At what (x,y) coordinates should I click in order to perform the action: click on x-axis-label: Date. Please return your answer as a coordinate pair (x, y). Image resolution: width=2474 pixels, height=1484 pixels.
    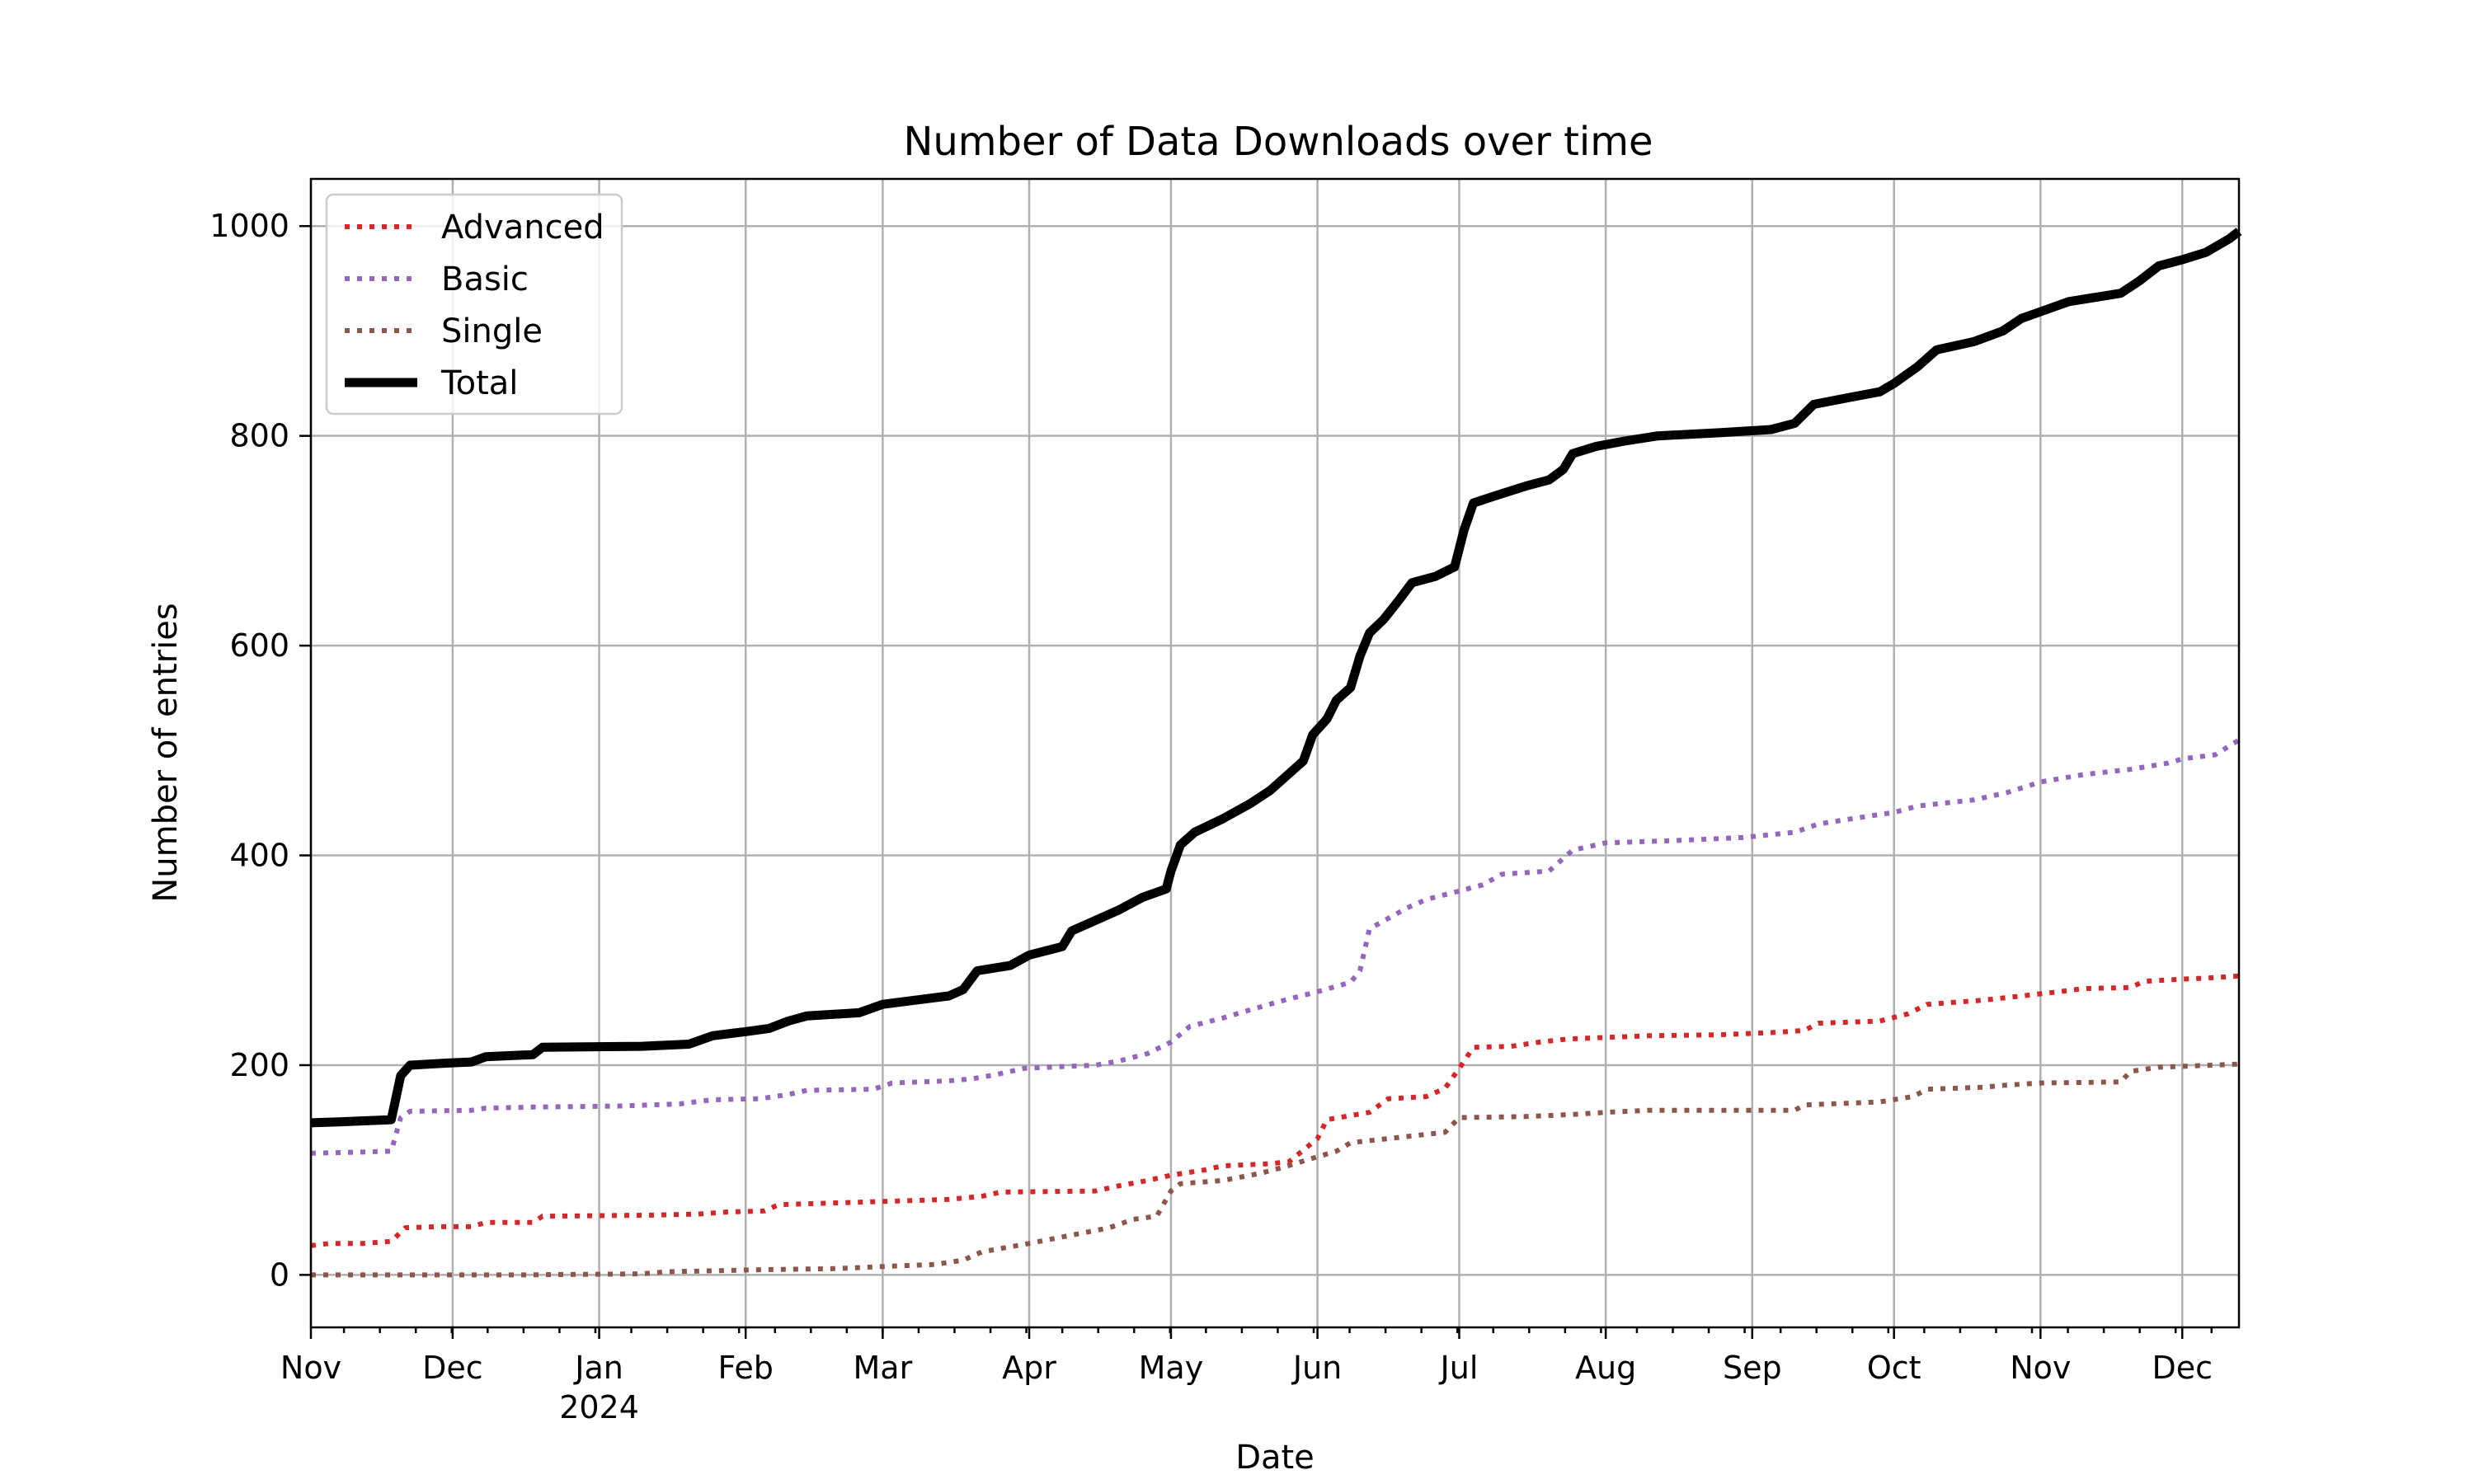
    Looking at the image, I should click on (1275, 1458).